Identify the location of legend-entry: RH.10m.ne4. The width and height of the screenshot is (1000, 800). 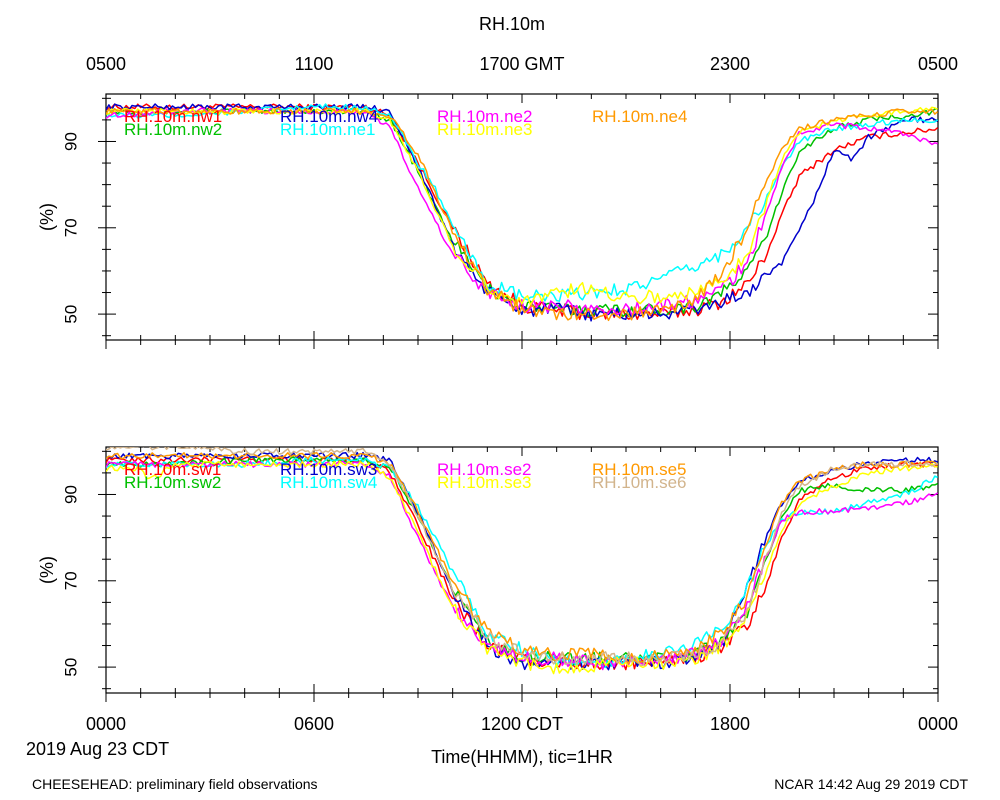
(639, 116).